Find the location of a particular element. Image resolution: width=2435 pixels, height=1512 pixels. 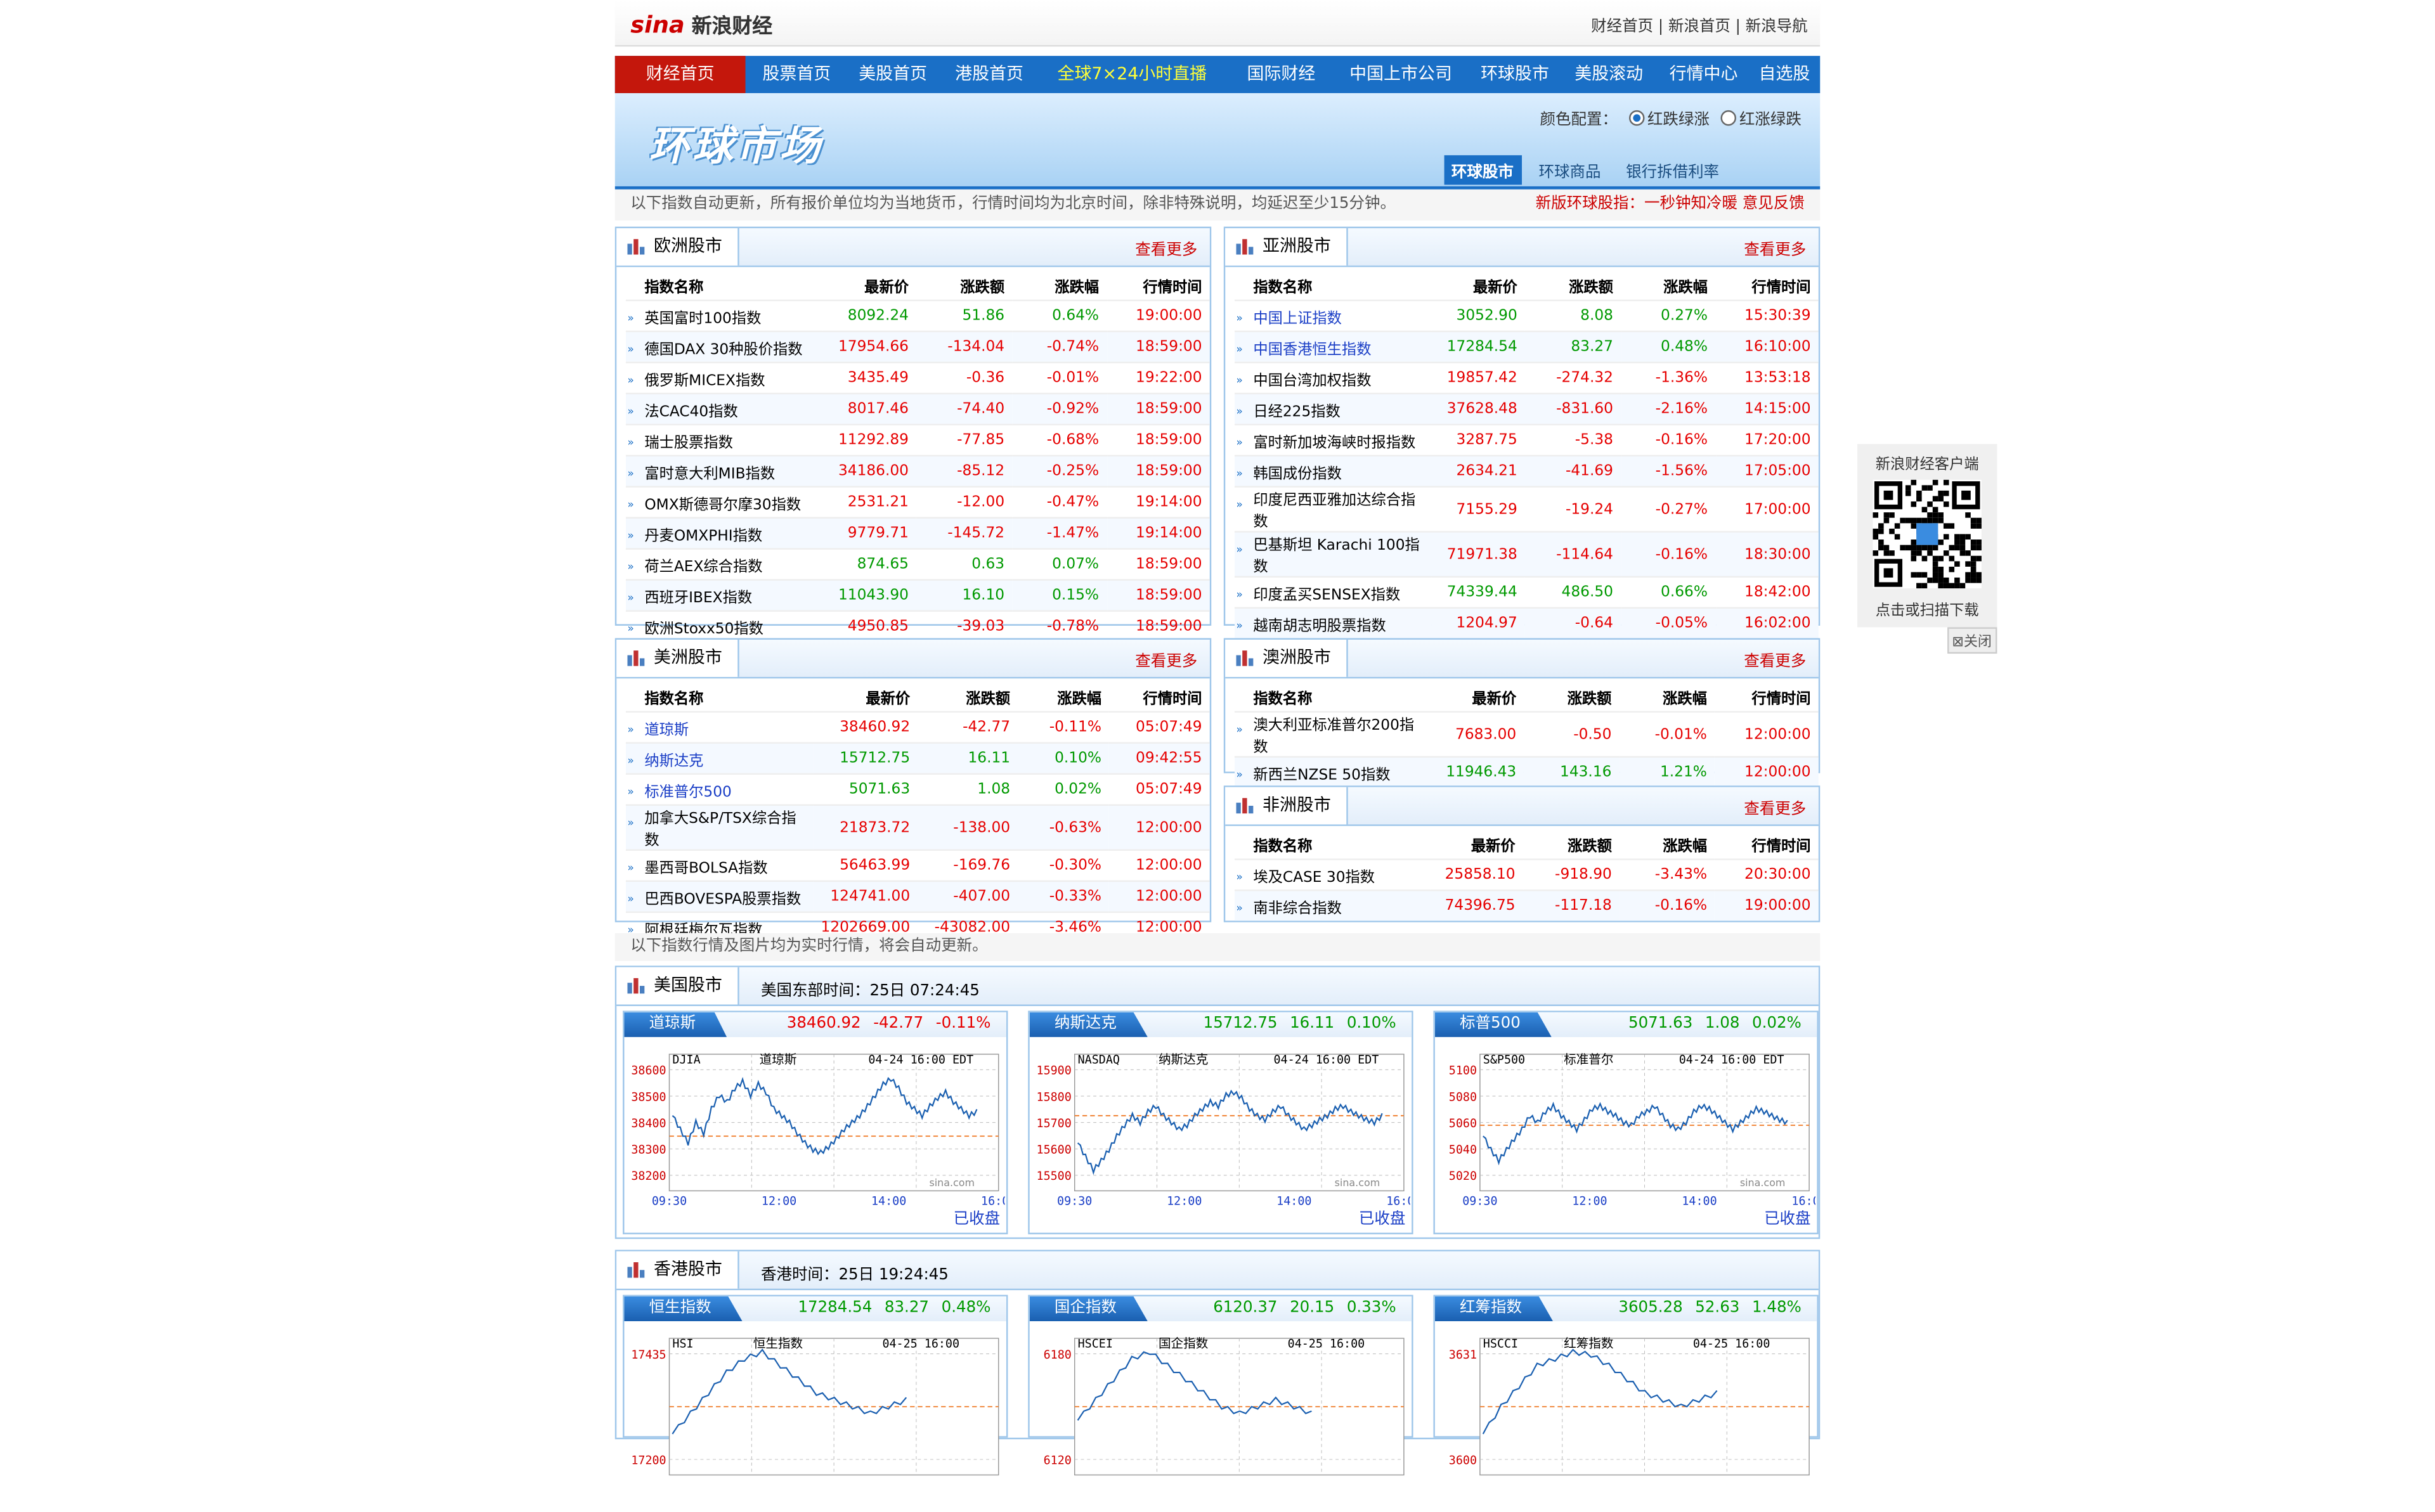

index-name: » 加拿大S&P/TSX综合指数 is located at coordinates (720, 827).